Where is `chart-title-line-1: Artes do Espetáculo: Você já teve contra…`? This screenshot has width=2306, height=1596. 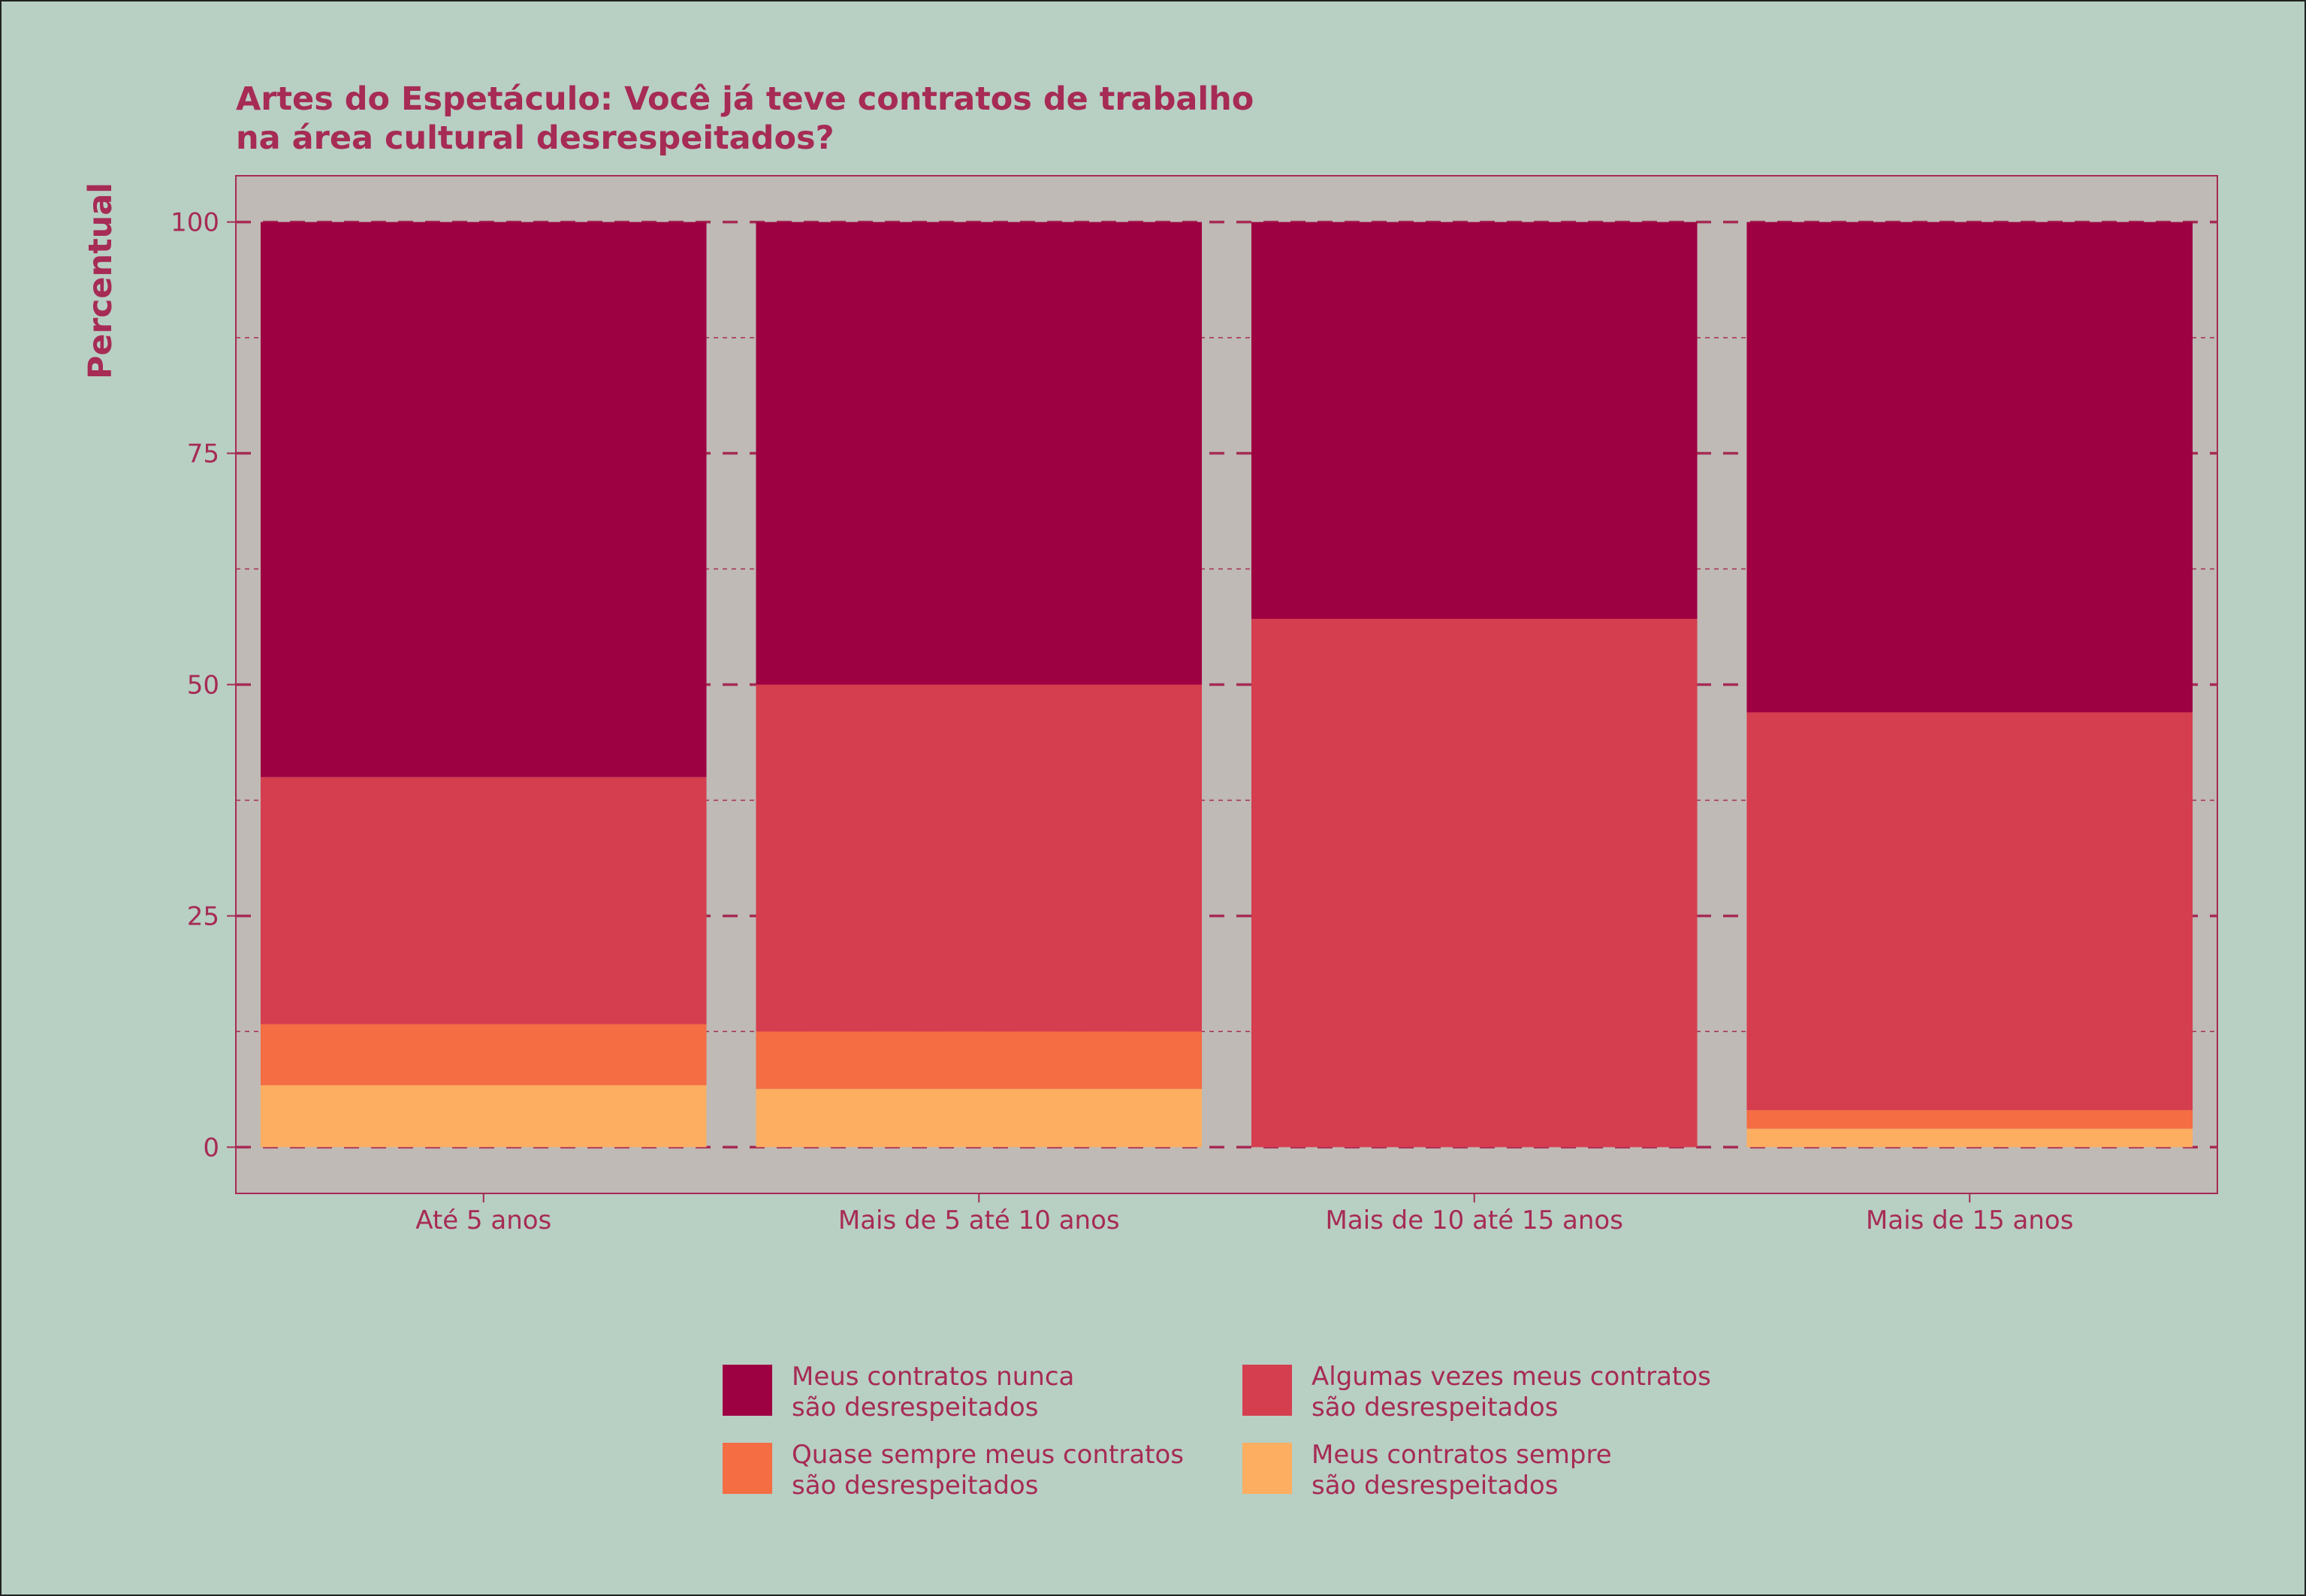
chart-title-line-1: Artes do Espetáculo: Você já teve contra… is located at coordinates (745, 99).